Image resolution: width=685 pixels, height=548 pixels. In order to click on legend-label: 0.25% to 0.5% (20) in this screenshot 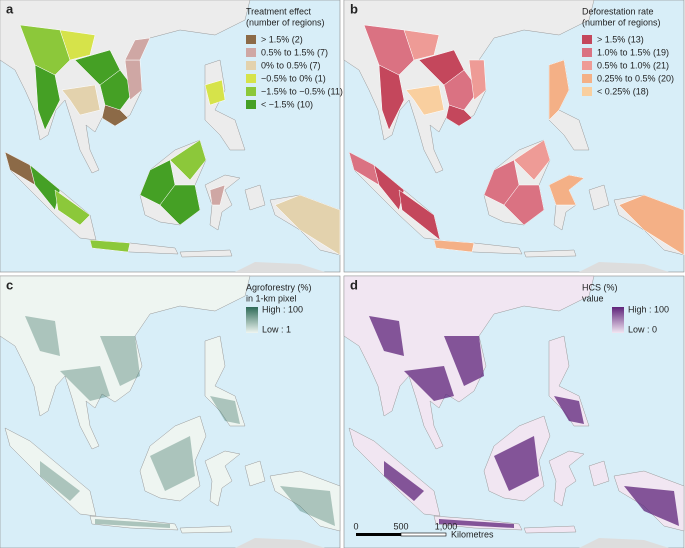, I will do `click(635, 78)`.